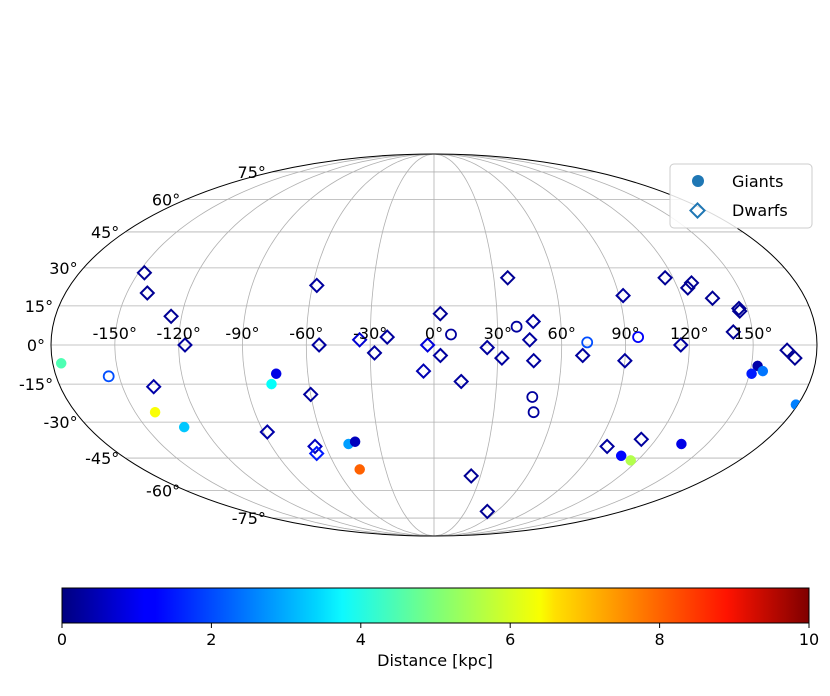  I want to click on longitude-tick-label: -60°, so click(306, 333).